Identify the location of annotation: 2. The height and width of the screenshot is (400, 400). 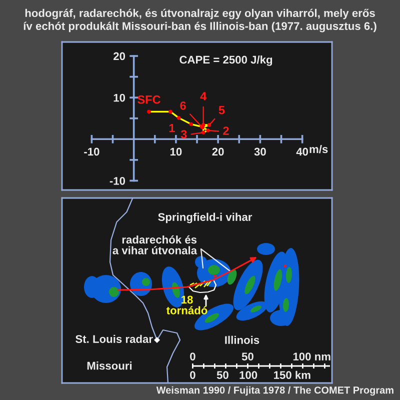
(226, 130).